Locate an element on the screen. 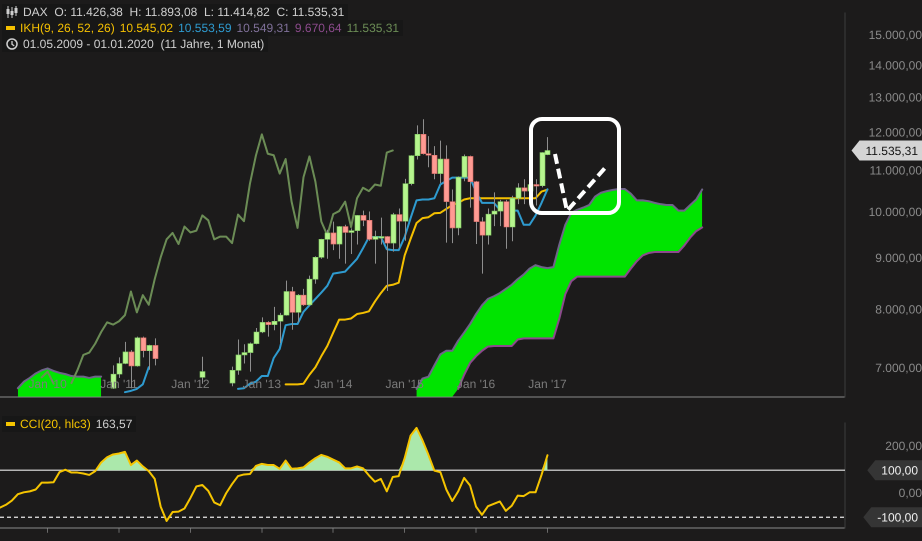 This screenshot has width=922, height=541. x-tick-label: Jan '10 is located at coordinates (48, 384).